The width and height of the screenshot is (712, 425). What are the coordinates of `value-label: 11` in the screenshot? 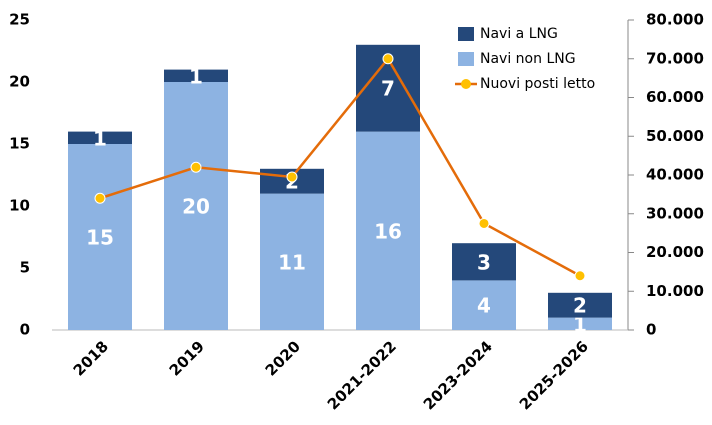 It's located at (292, 262).